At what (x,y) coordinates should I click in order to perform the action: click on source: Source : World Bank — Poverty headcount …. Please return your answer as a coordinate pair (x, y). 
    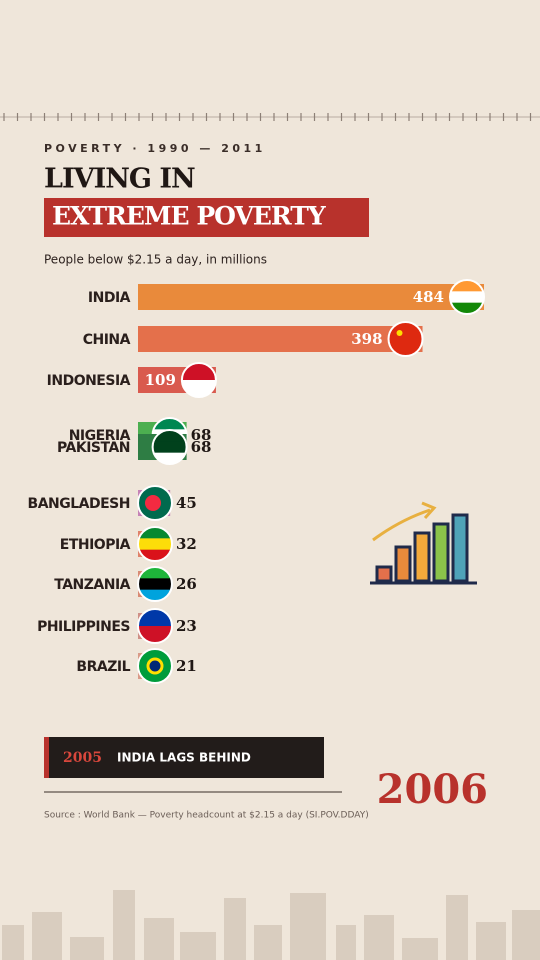
    Looking at the image, I should click on (206, 816).